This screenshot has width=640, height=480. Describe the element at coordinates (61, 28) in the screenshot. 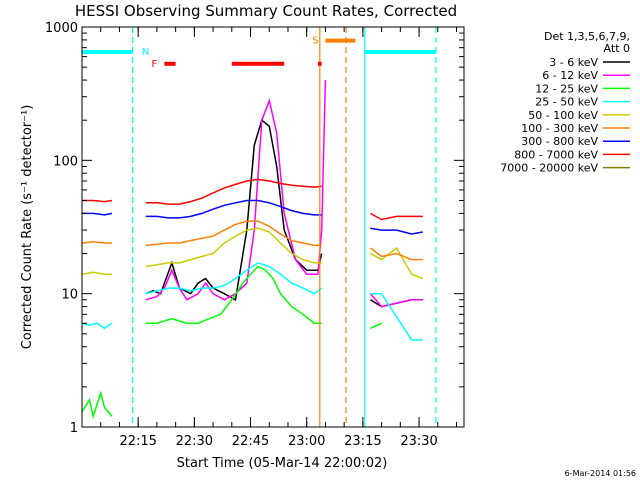

I see `y-tick-label: 1000` at that location.